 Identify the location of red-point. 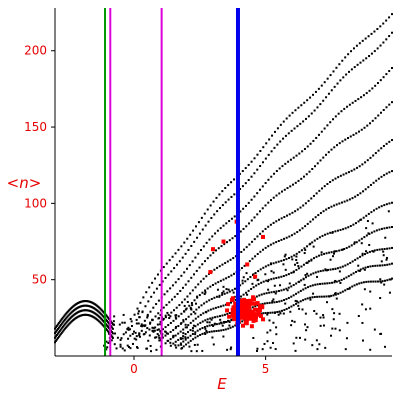
(240, 317).